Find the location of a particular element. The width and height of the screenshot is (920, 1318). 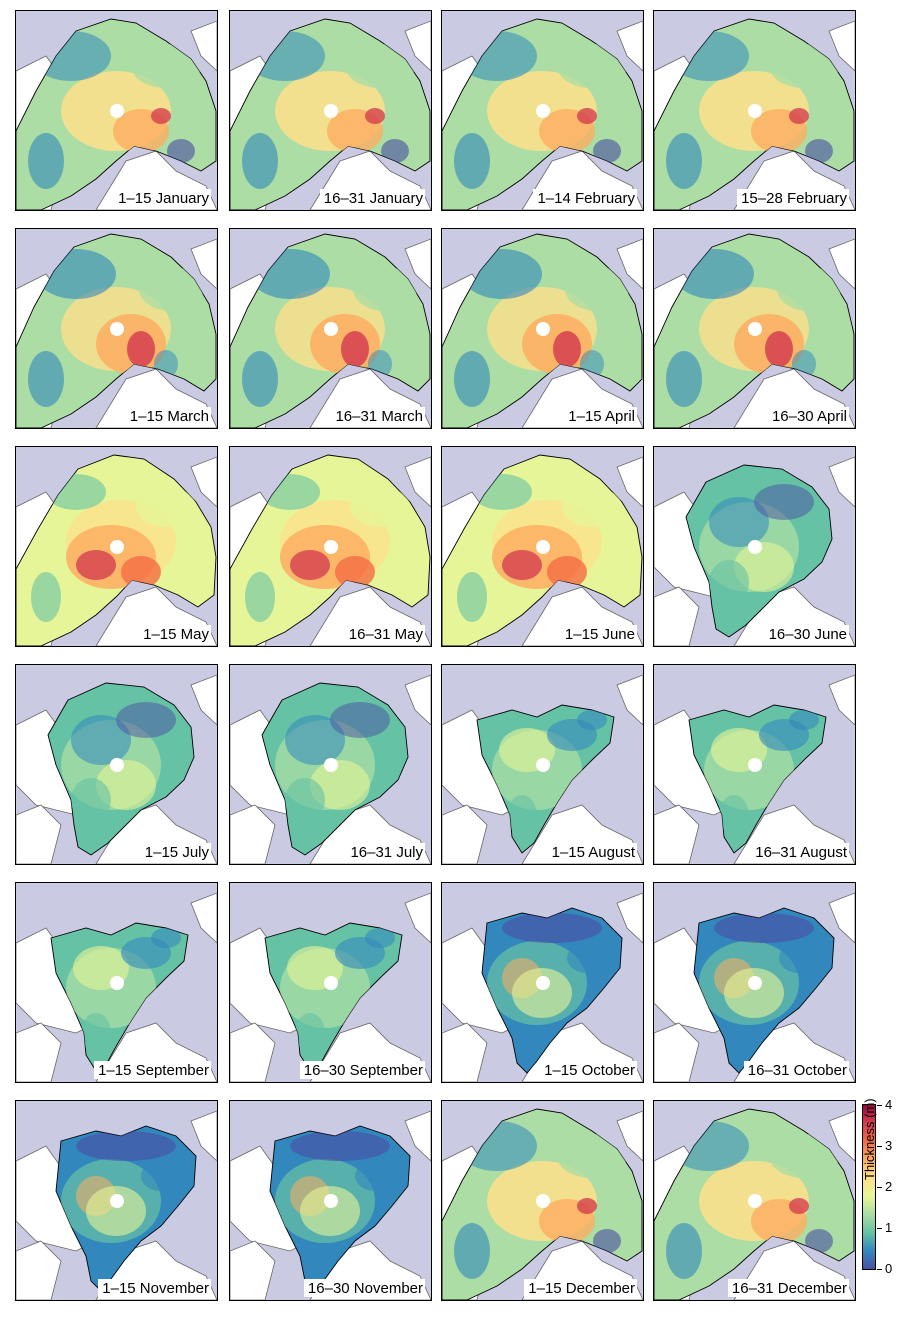

map-panel: 1–14 February is located at coordinates (542, 110).